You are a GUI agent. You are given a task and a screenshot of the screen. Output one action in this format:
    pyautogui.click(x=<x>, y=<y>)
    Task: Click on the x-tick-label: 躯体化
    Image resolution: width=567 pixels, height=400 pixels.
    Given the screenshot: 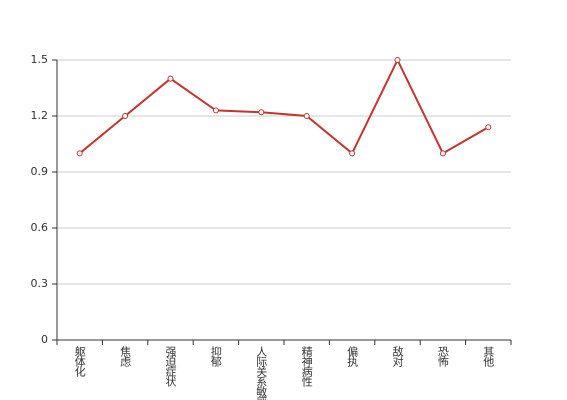 What is the action you would take?
    pyautogui.click(x=79, y=362)
    